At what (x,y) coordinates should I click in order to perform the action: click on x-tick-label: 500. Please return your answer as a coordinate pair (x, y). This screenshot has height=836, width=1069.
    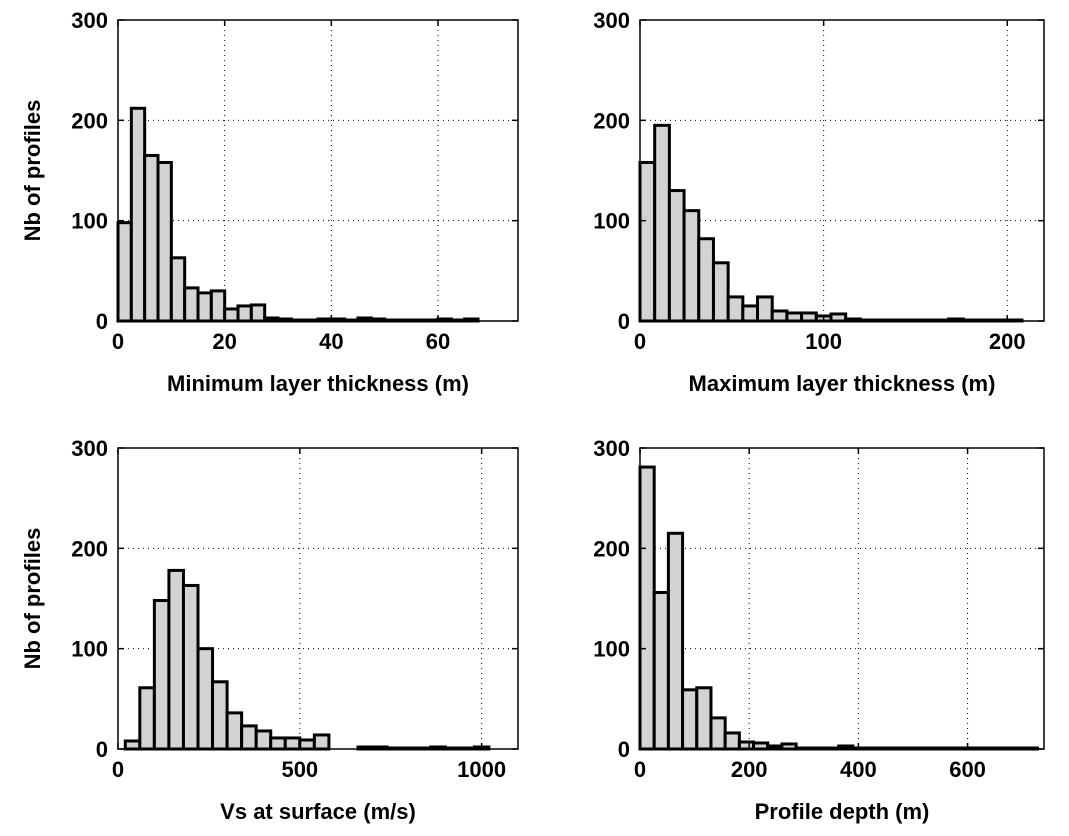
    Looking at the image, I should click on (299, 769).